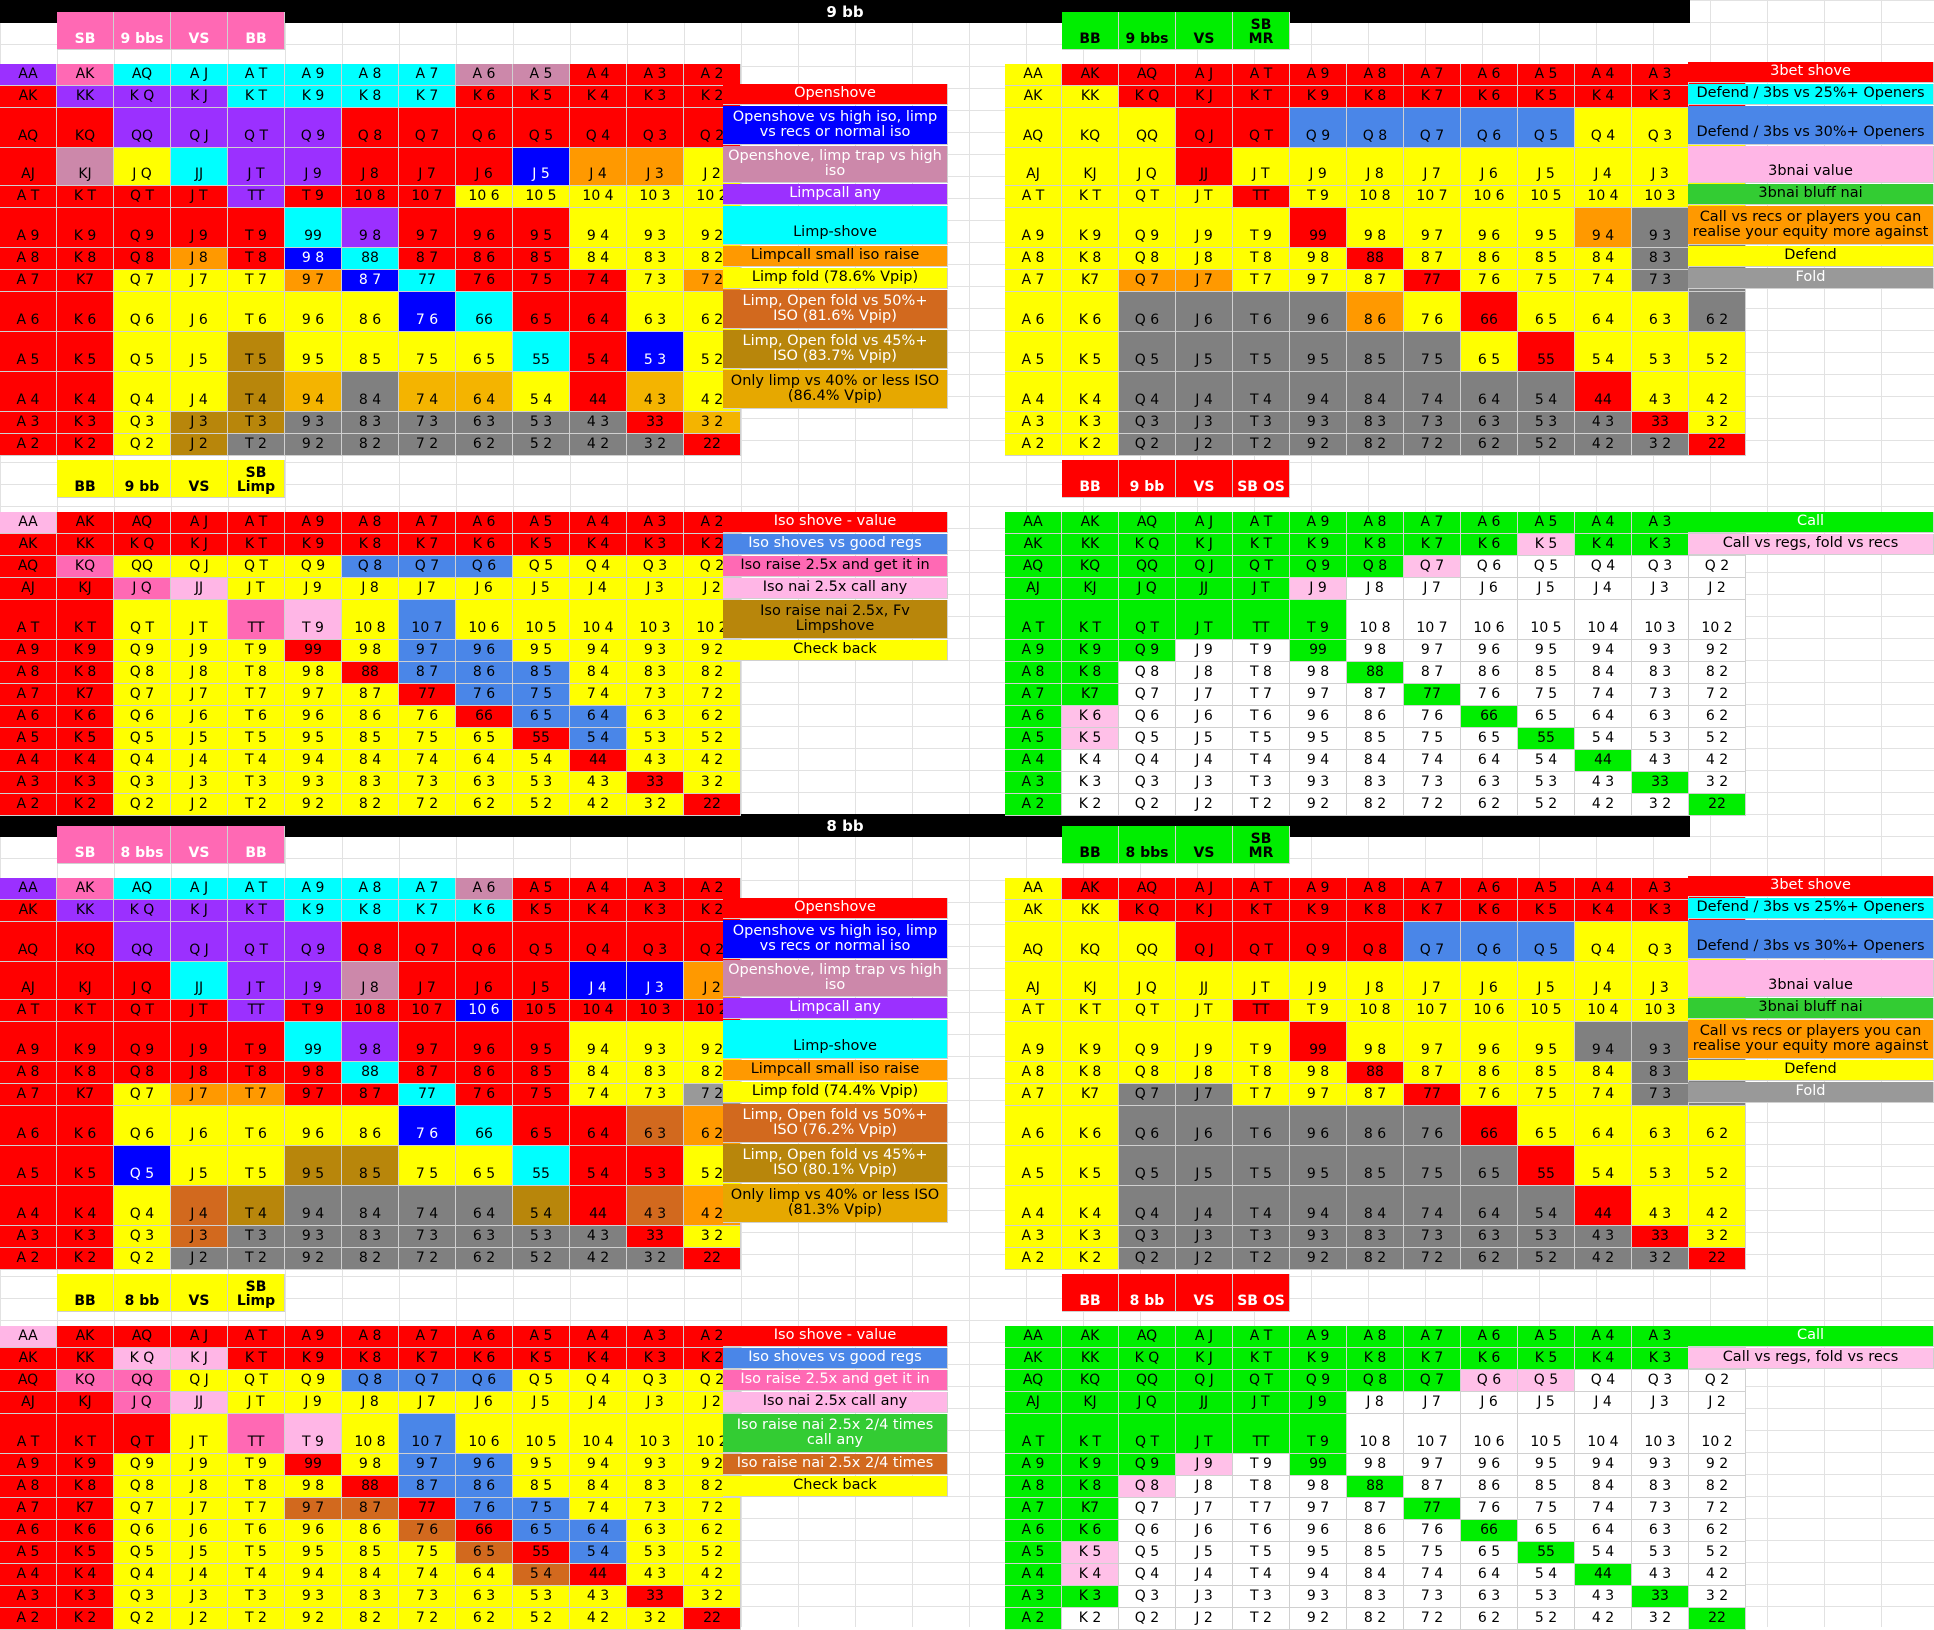 The width and height of the screenshot is (1934, 1630). What do you see at coordinates (835, 309) in the screenshot?
I see `legend-item: Limp, Open fold vs 50%+ ISO (81.6% Vpip)` at bounding box center [835, 309].